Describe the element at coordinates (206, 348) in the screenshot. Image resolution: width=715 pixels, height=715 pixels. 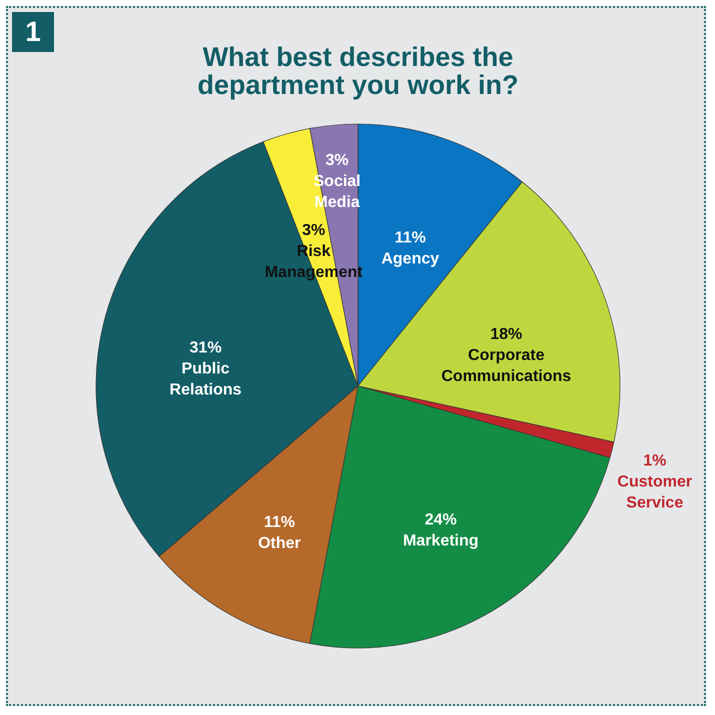
I see `data-label: 31%` at that location.